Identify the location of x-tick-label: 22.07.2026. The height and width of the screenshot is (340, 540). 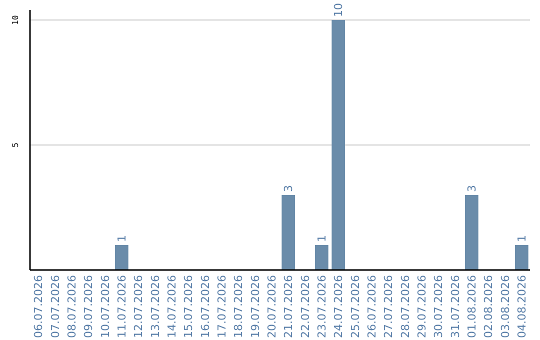
(305, 306).